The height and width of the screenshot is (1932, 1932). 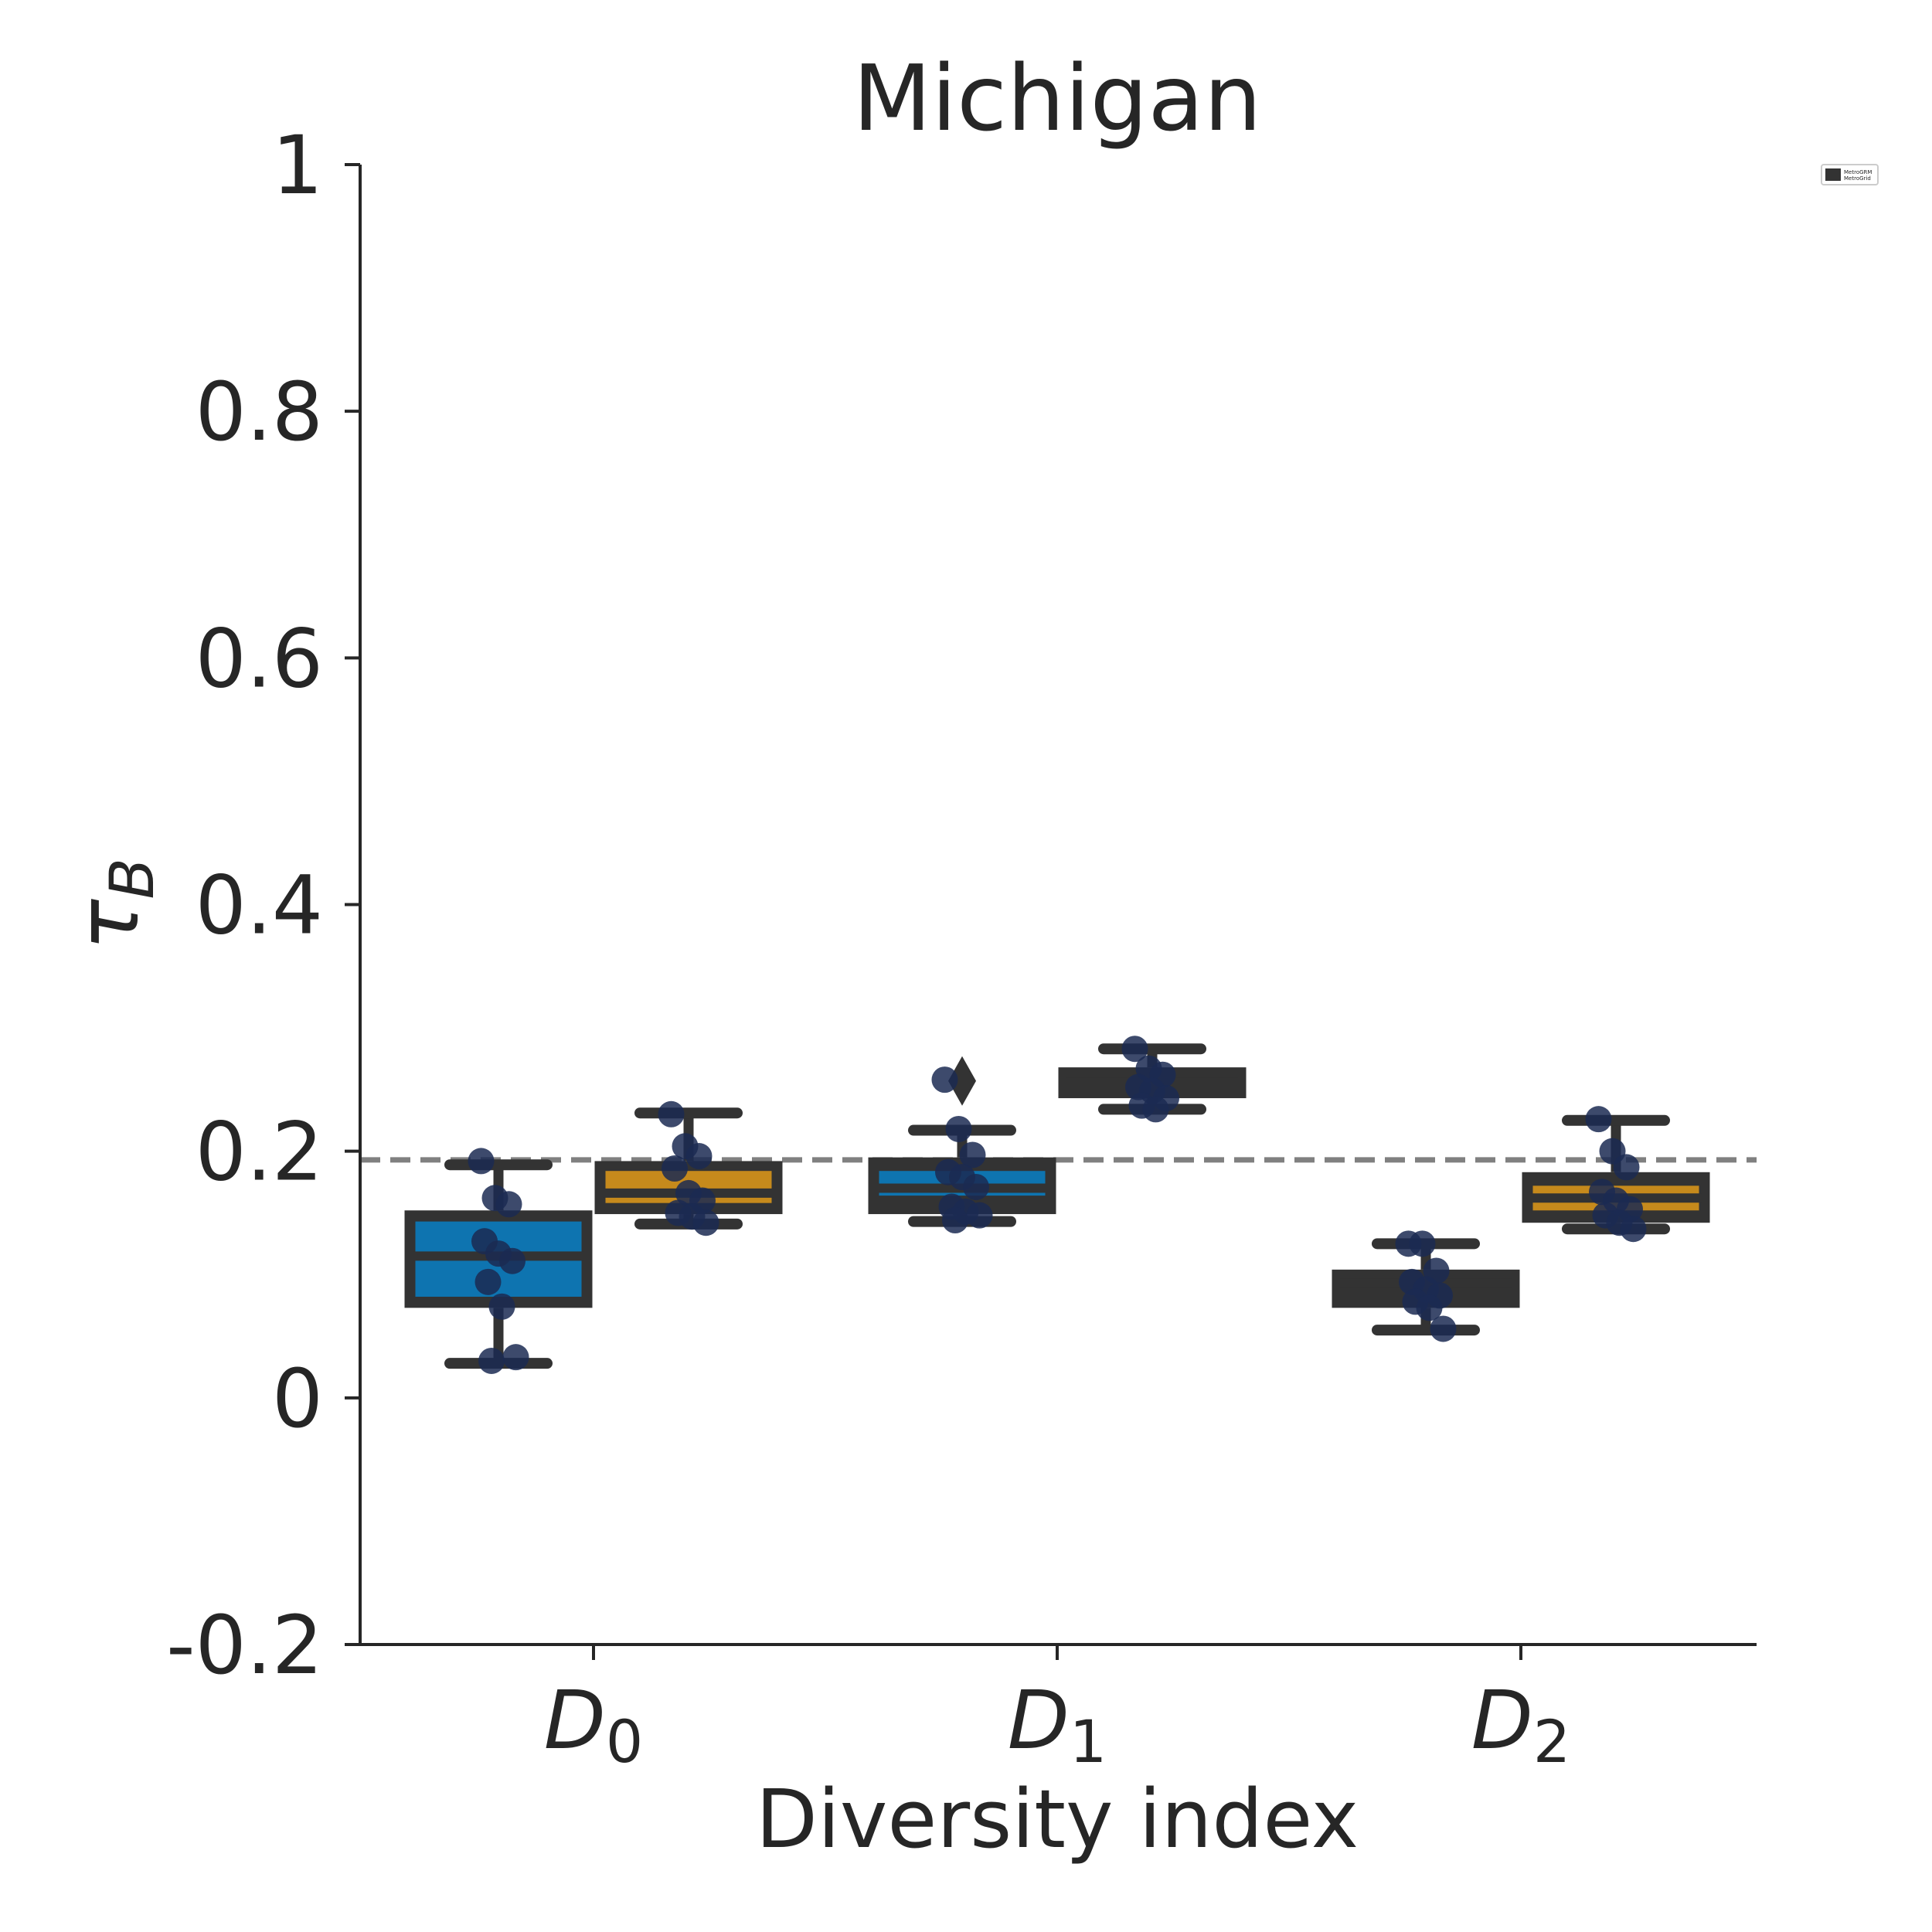 What do you see at coordinates (1520, 1725) in the screenshot?
I see `x-tick-label: D2` at bounding box center [1520, 1725].